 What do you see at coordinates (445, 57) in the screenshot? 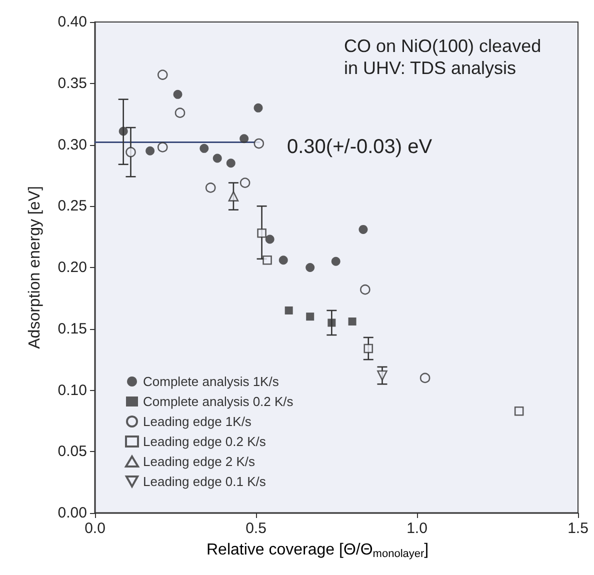
I see `text: CO on NiO(100) cleaved in UHV: TDS analysis` at bounding box center [445, 57].